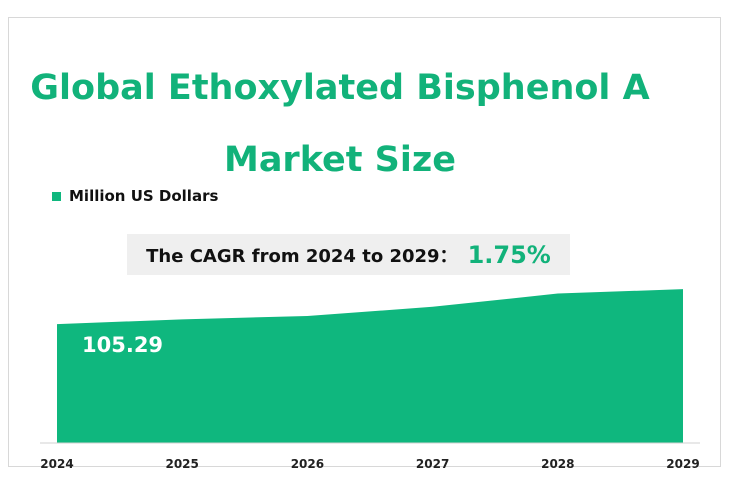  Describe the element at coordinates (432, 464) in the screenshot. I see `x-tick-label: 2027` at that location.